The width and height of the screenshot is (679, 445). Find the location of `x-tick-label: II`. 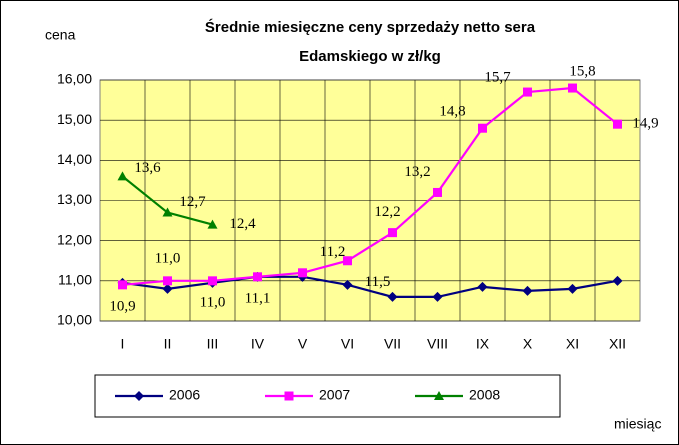

x-tick-label: II is located at coordinates (168, 344).